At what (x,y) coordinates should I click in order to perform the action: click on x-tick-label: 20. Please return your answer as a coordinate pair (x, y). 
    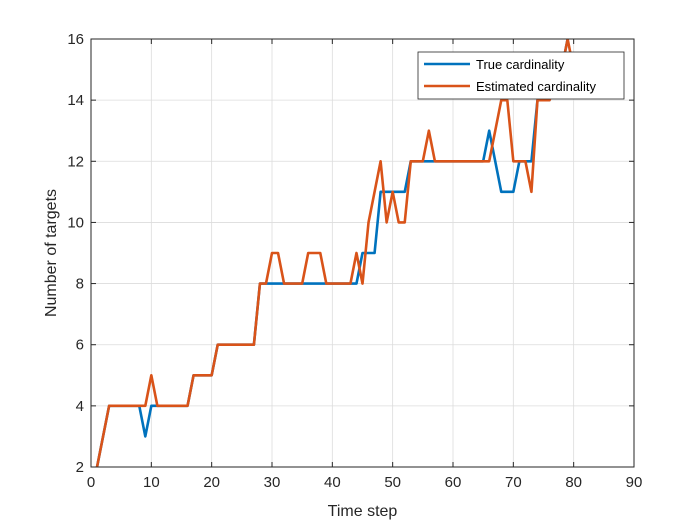
    Looking at the image, I should click on (211, 482).